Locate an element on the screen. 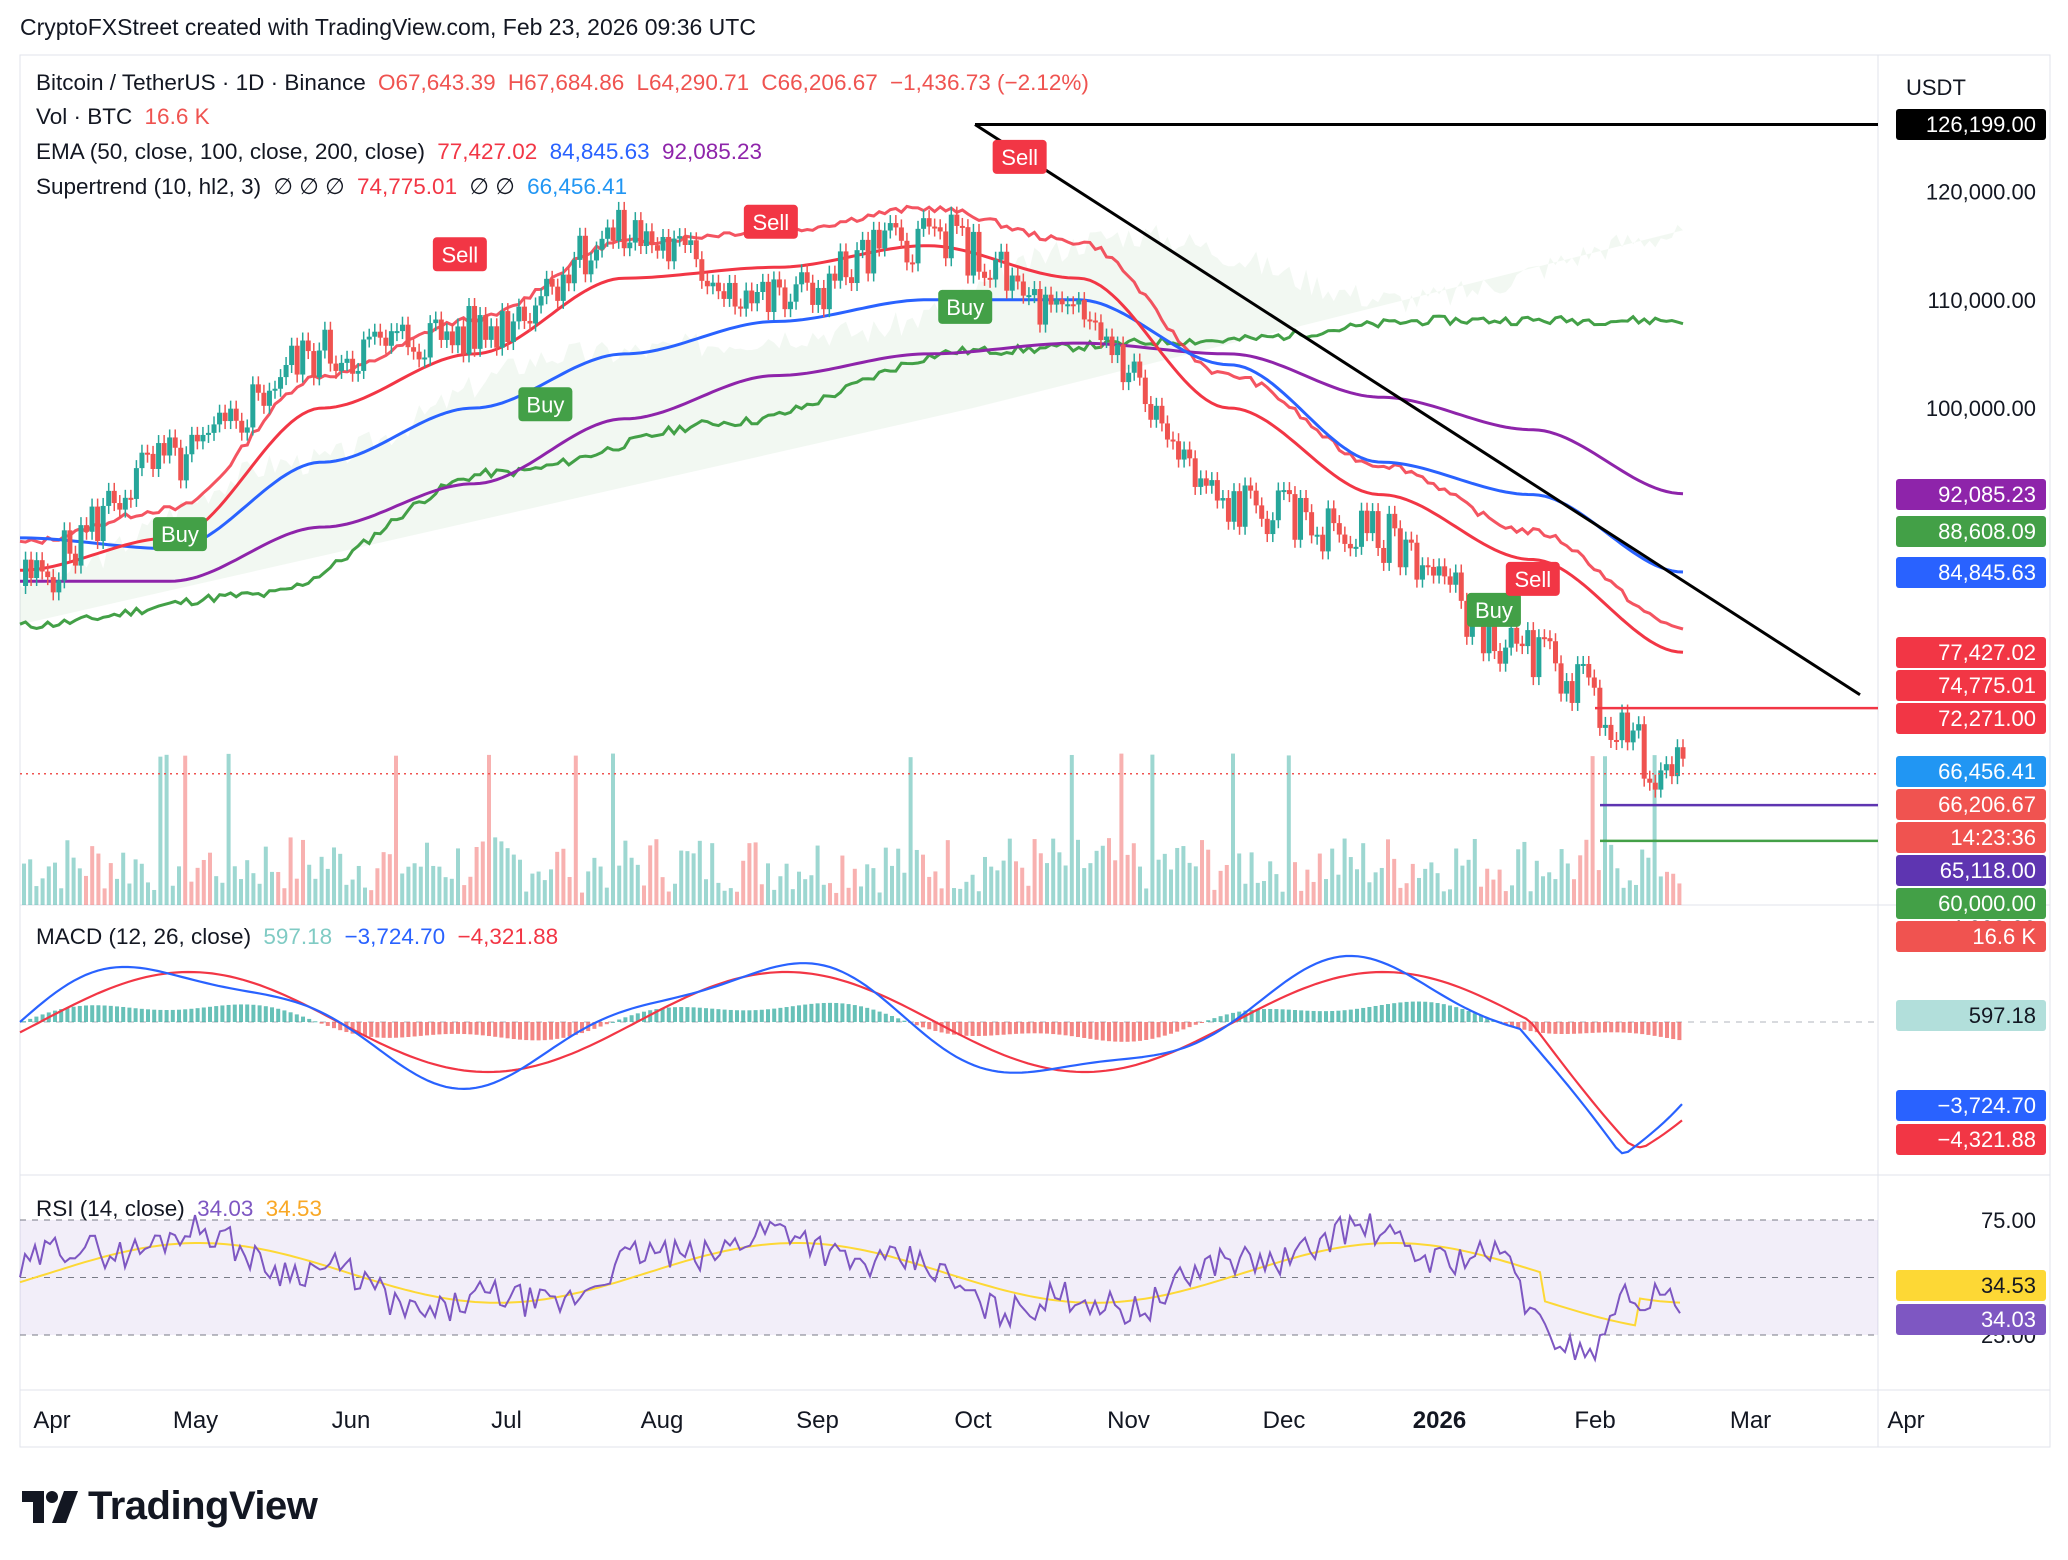 This screenshot has width=2068, height=1560. legend-macd-label: MACD (12, 26, close) is located at coordinates (143, 936).